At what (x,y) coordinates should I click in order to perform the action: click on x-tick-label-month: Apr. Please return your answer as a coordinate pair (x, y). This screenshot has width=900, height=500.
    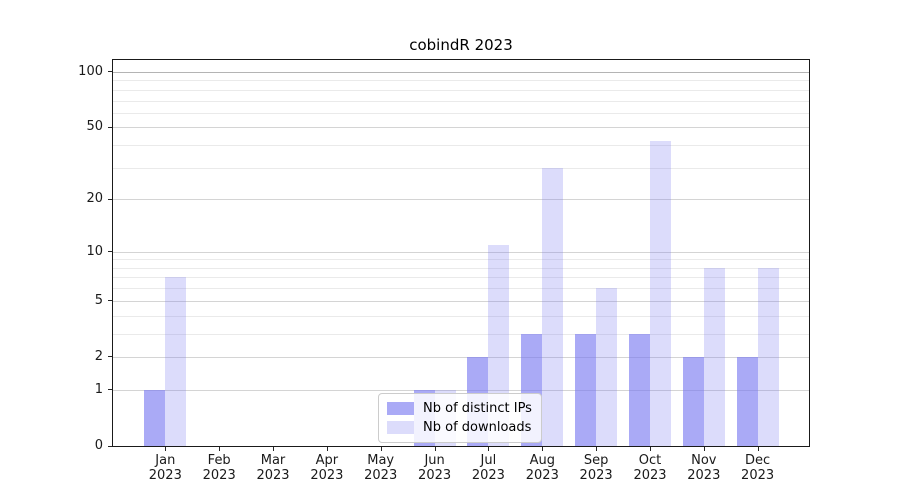
    Looking at the image, I should click on (327, 460).